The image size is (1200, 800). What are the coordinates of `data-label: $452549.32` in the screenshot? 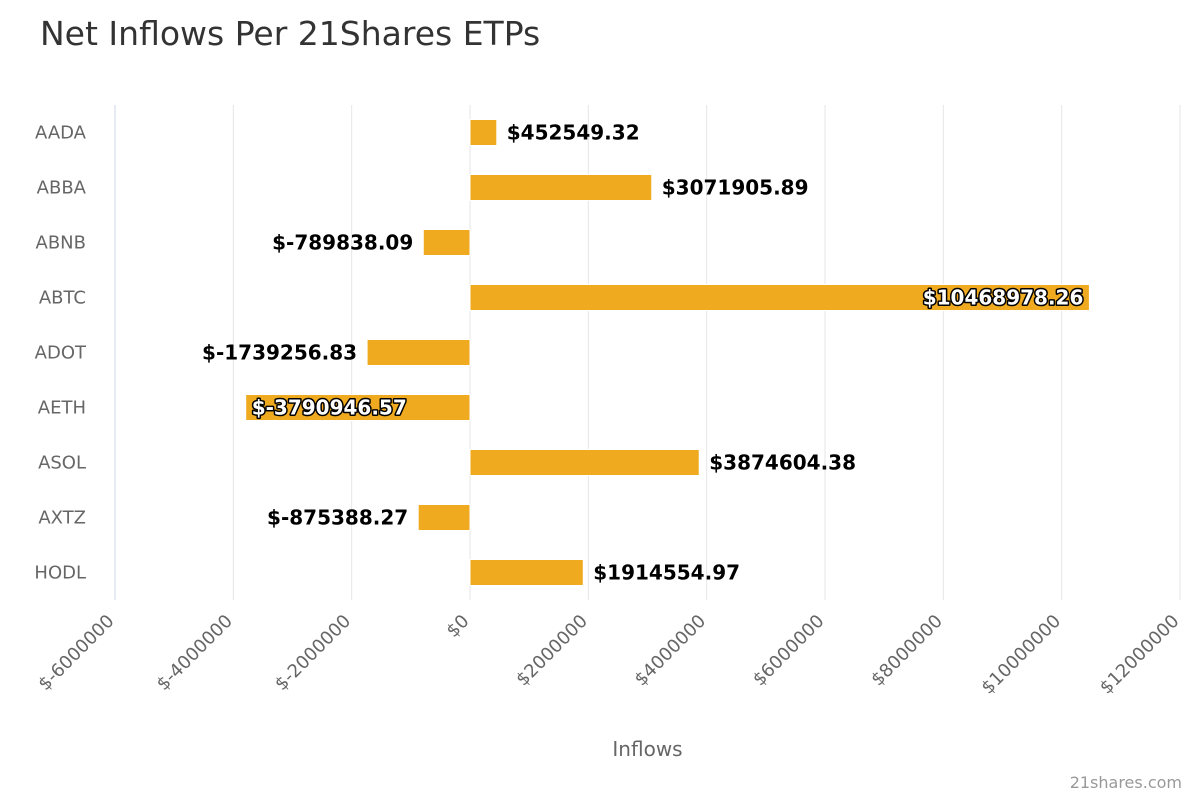 It's located at (573, 133).